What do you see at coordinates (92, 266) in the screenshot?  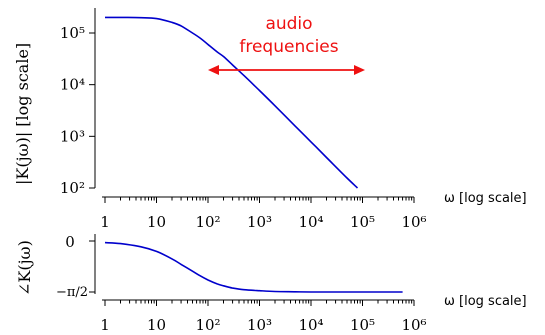 I see `phase-y-ticks` at bounding box center [92, 266].